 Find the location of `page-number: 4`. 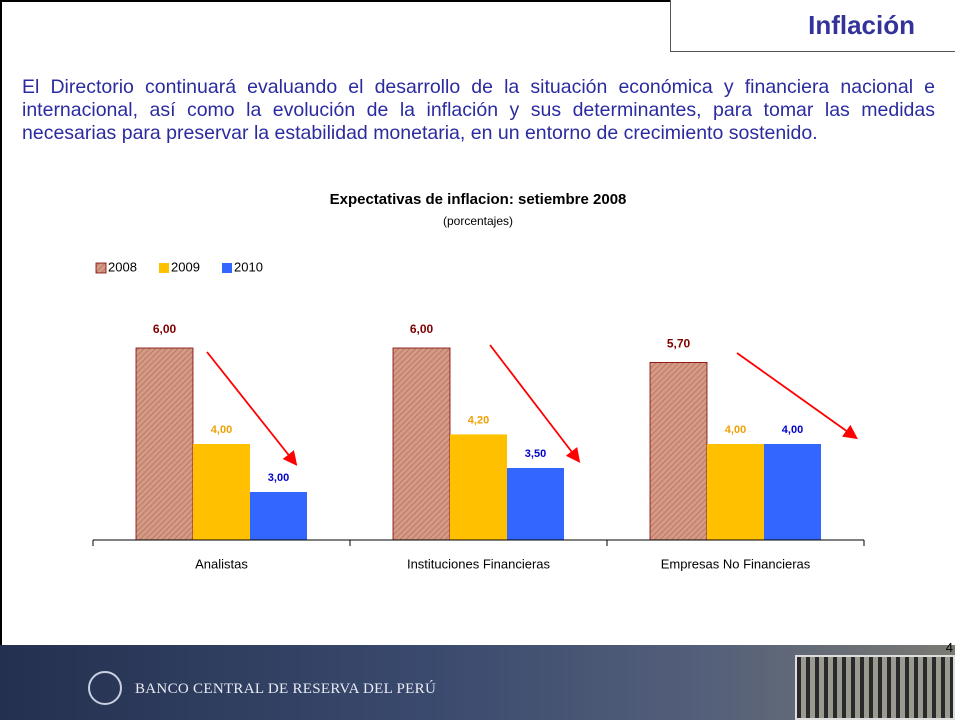

page-number: 4 is located at coordinates (949, 647).